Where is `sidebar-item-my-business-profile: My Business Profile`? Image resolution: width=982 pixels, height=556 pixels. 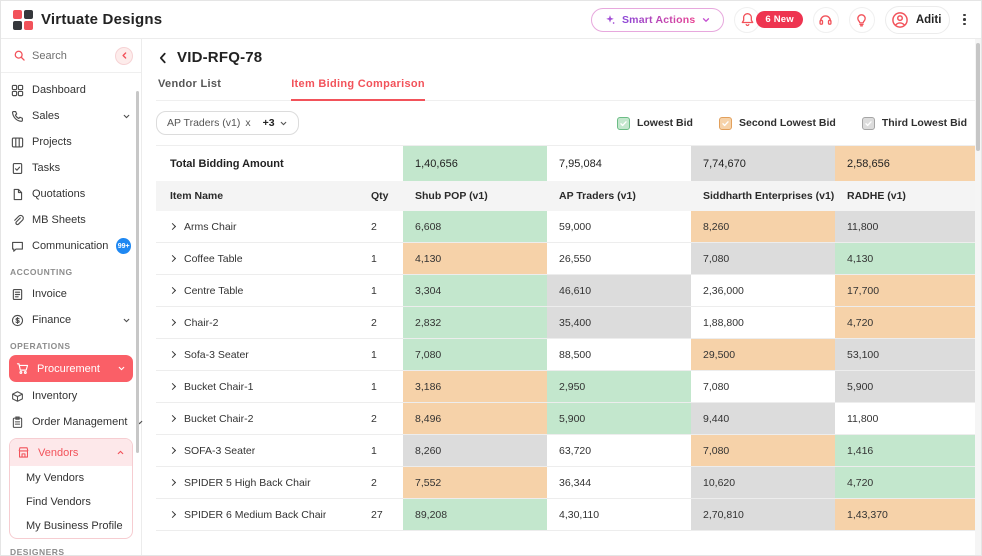 sidebar-item-my-business-profile: My Business Profile is located at coordinates (74, 526).